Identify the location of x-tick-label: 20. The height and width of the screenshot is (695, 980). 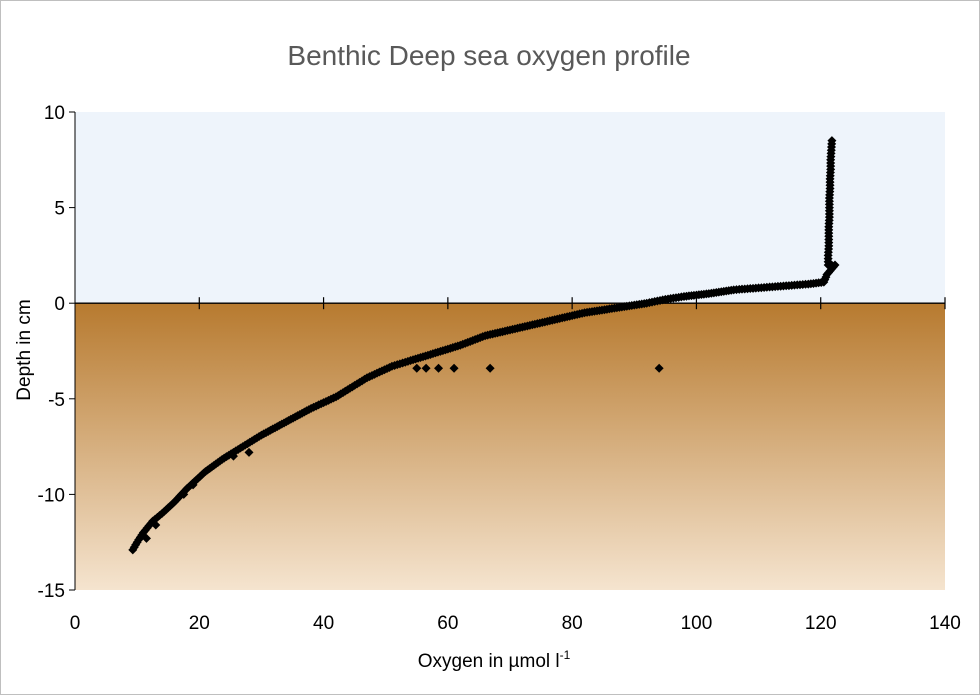
(199, 623).